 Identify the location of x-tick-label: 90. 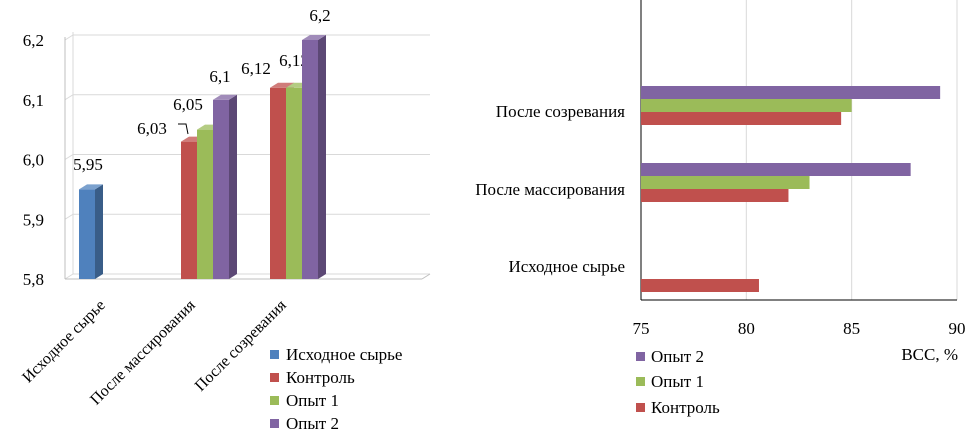
(957, 328).